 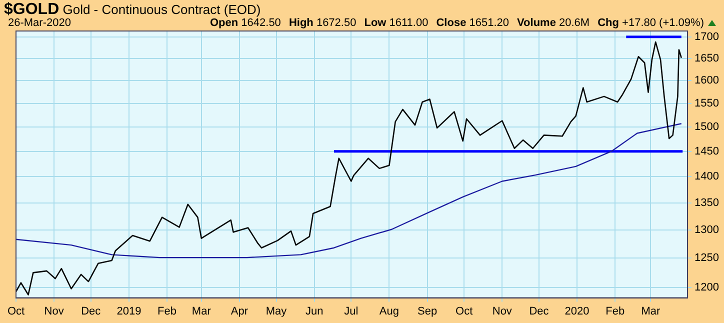 What do you see at coordinates (427, 311) in the screenshot?
I see `x-tick-label: Sep` at bounding box center [427, 311].